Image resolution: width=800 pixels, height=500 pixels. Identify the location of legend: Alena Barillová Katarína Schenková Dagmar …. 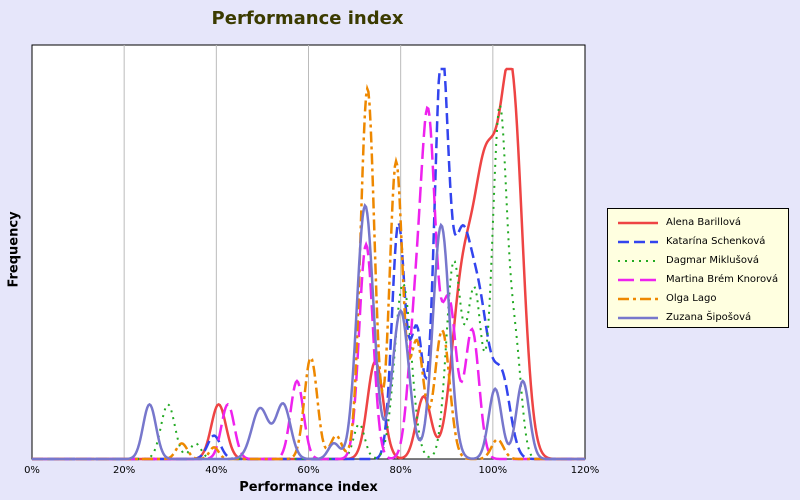
(698, 268).